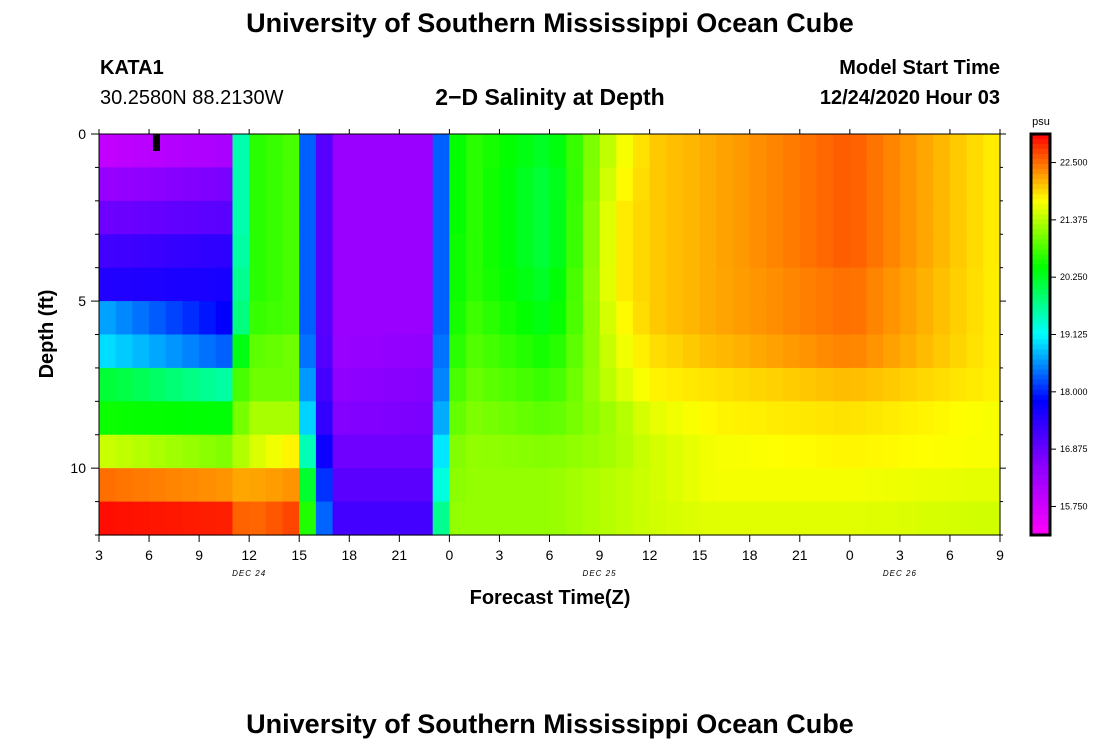  I want to click on y-tick-label: 5, so click(82, 301).